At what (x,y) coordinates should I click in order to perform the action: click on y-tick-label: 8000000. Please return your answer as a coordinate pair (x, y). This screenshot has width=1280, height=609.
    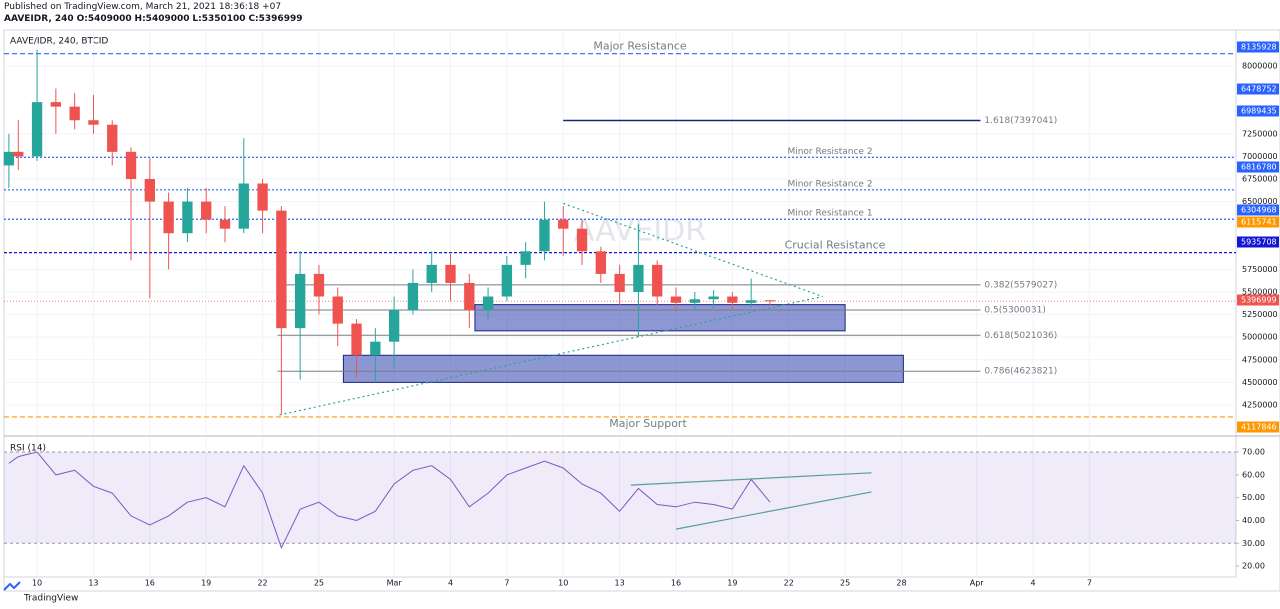
    Looking at the image, I should click on (1260, 65).